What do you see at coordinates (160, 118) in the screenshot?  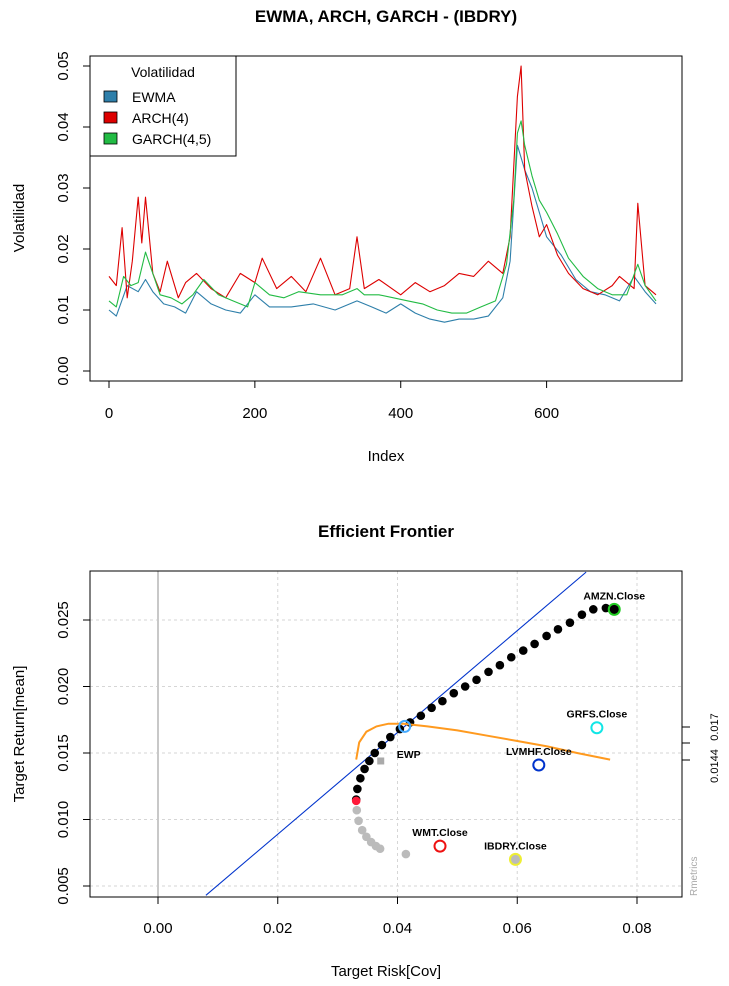 I see `legend-entry-arch: ARCH(4)` at bounding box center [160, 118].